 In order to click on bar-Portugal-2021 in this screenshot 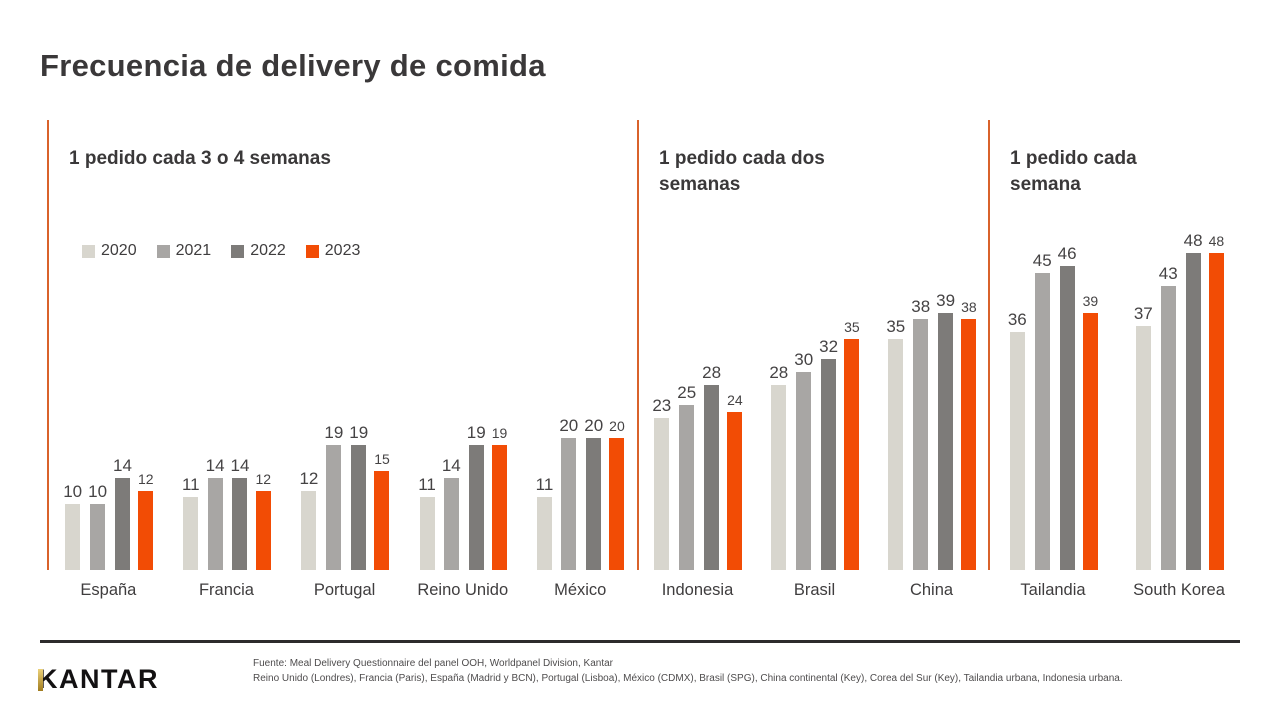, I will do `click(334, 507)`.